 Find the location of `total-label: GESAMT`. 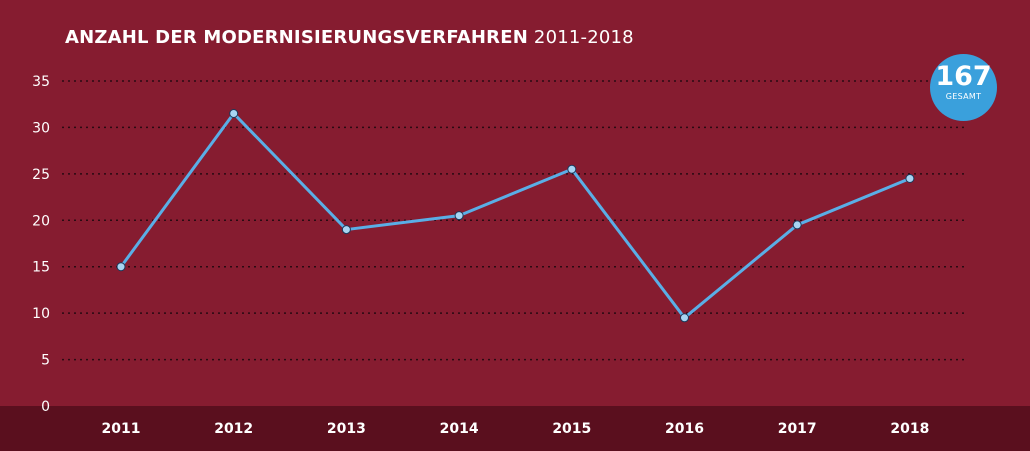

total-label: GESAMT is located at coordinates (963, 96).